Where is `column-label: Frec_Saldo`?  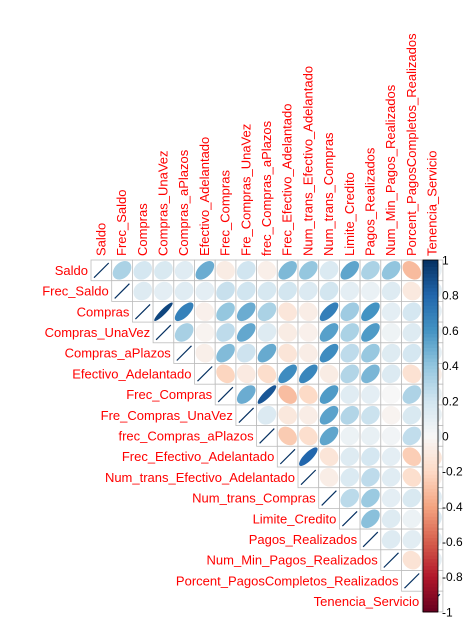
column-label: Frec_Saldo is located at coordinates (121, 223).